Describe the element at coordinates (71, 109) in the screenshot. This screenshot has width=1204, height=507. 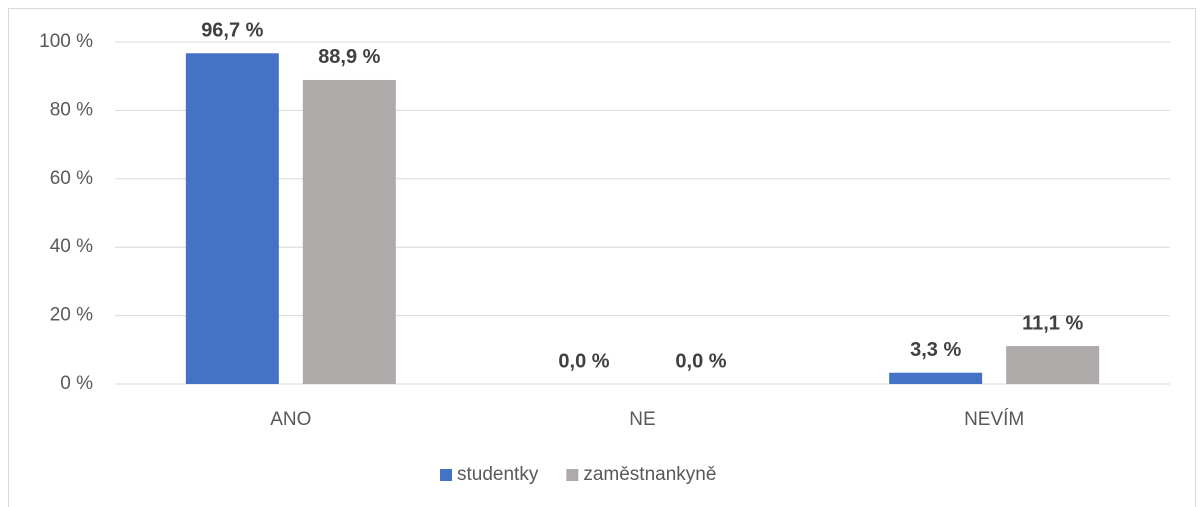
I see `y-tick-label: 80 %` at that location.